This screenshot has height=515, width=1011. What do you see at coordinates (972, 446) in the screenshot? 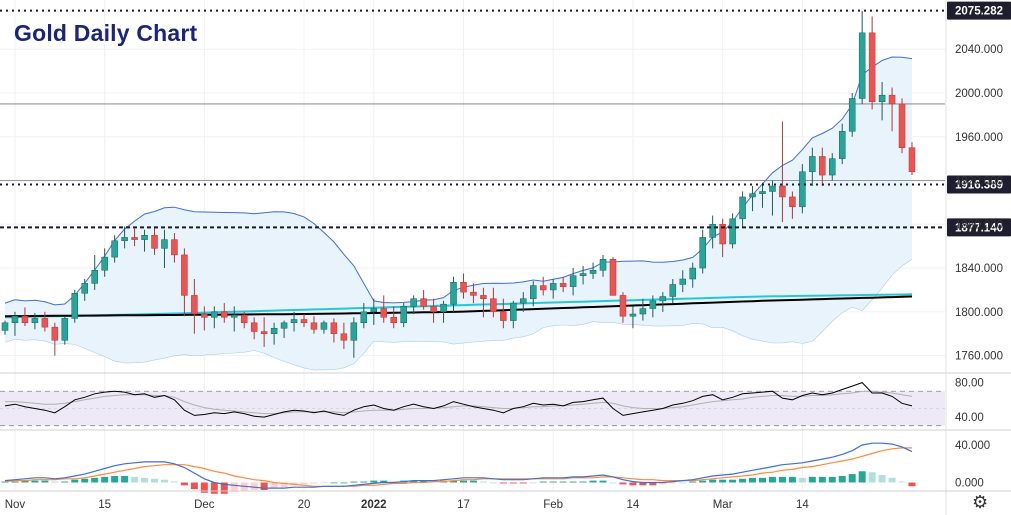
I see `macd-axis-tick-label: 40.000` at bounding box center [972, 446].